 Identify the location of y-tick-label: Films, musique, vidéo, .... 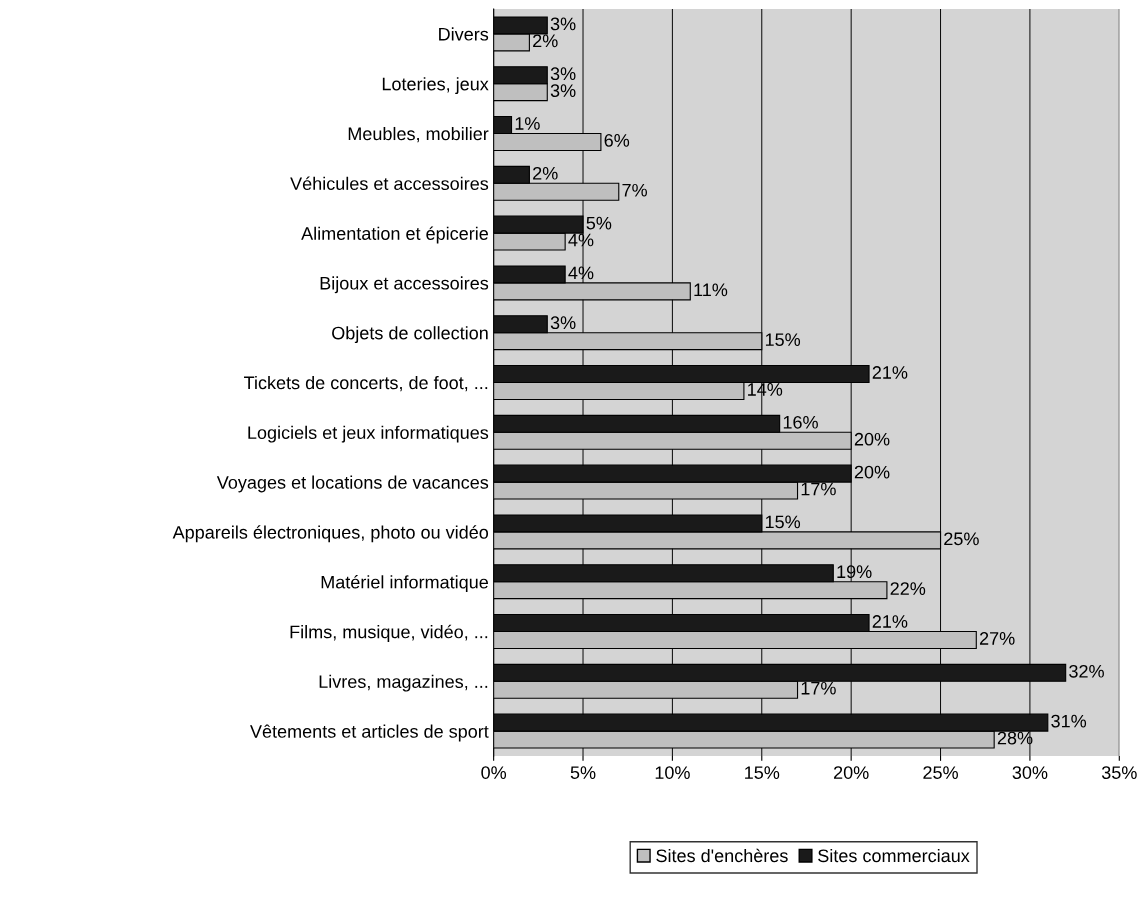
(389, 633).